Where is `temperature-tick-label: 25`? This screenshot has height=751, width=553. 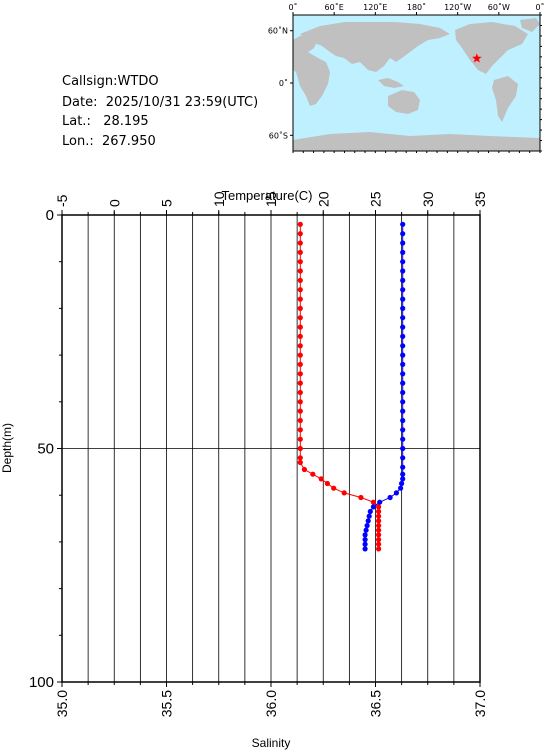 temperature-tick-label: 25 is located at coordinates (376, 199).